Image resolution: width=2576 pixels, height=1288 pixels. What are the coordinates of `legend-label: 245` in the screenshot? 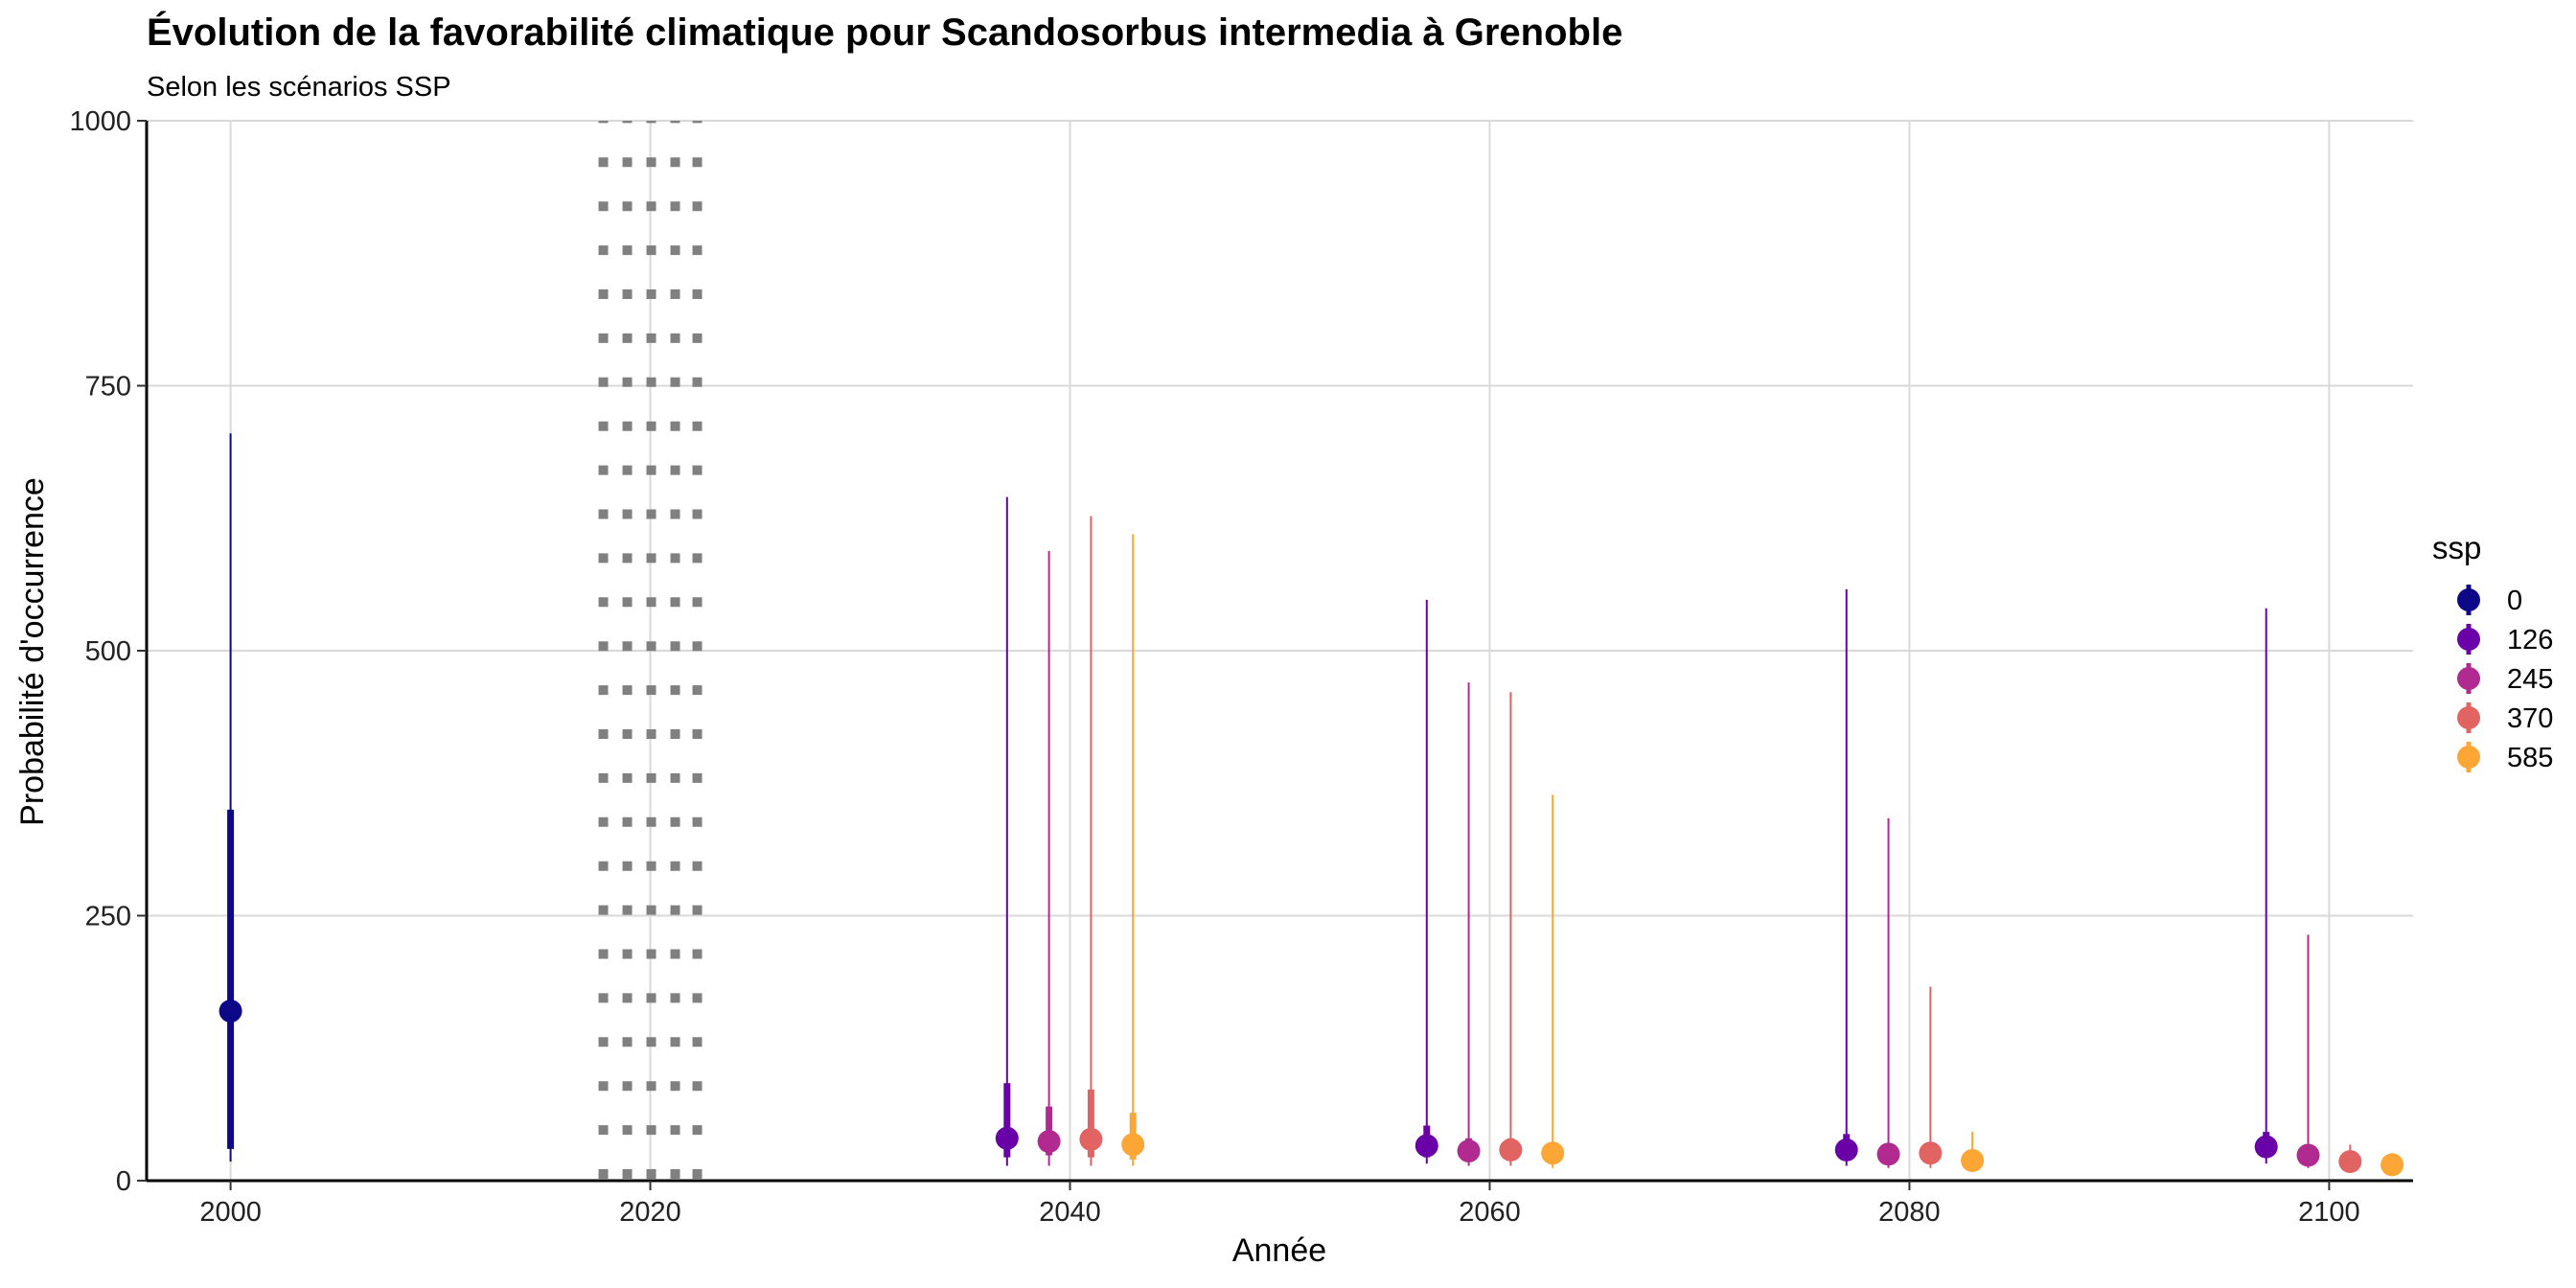 It's located at (2530, 679).